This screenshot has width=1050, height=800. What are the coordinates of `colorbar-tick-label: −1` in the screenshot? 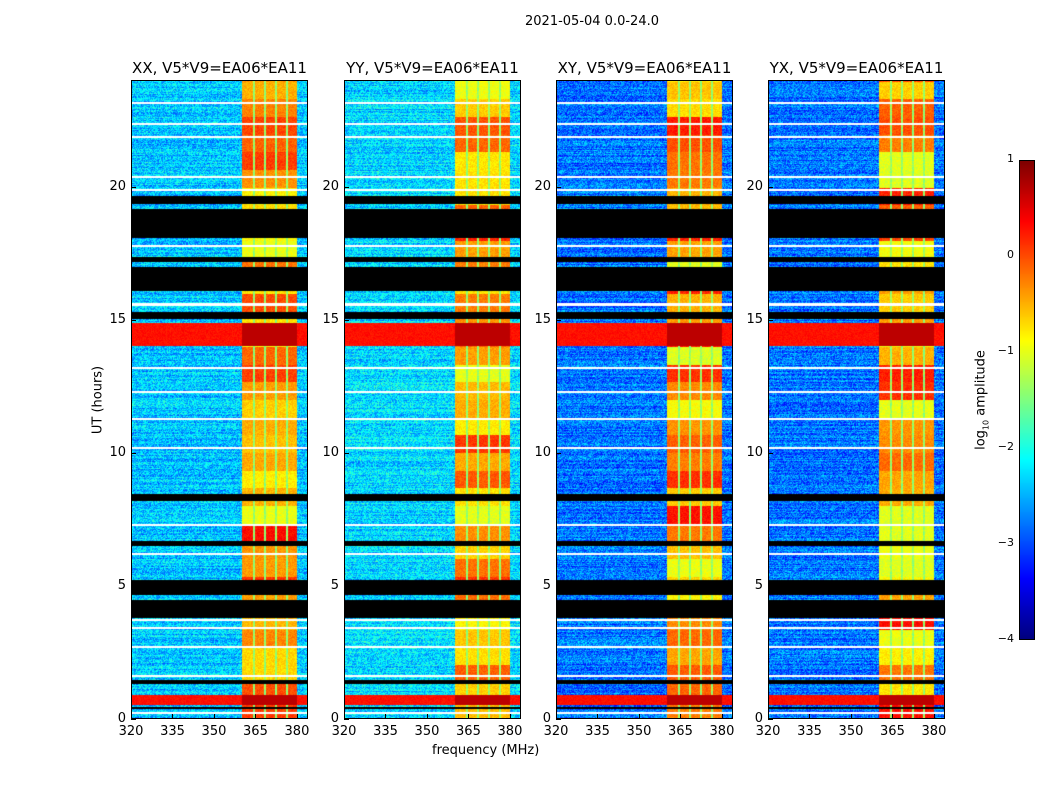 It's located at (1005, 350).